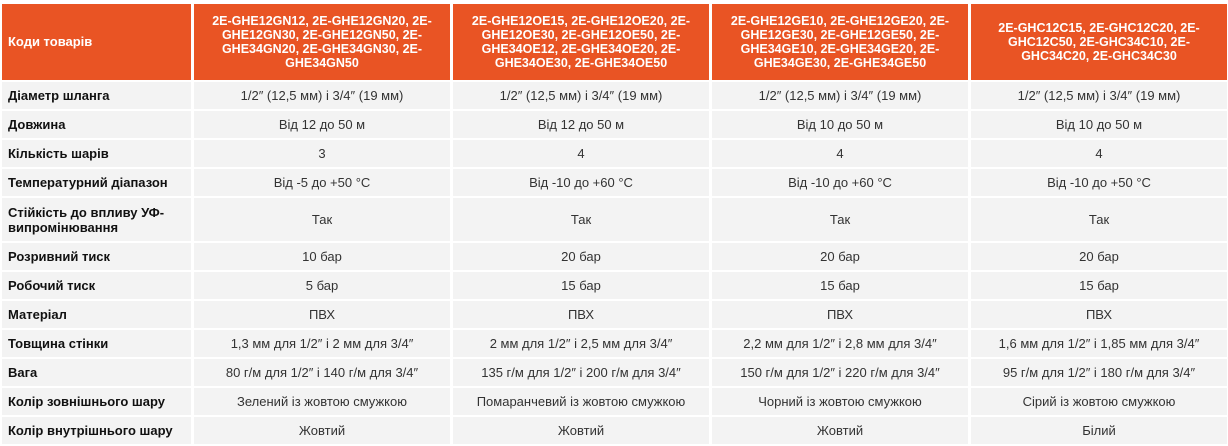 The image size is (1228, 446). I want to click on table-cell: Помаранчевий із жовтою смужкою, so click(581, 401).